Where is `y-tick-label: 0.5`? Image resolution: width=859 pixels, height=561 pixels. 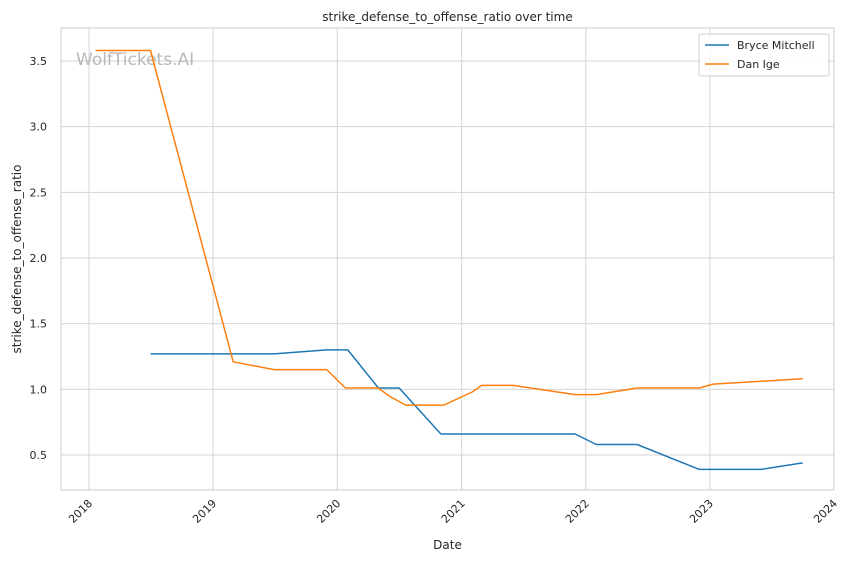
y-tick-label: 0.5 is located at coordinates (39, 455).